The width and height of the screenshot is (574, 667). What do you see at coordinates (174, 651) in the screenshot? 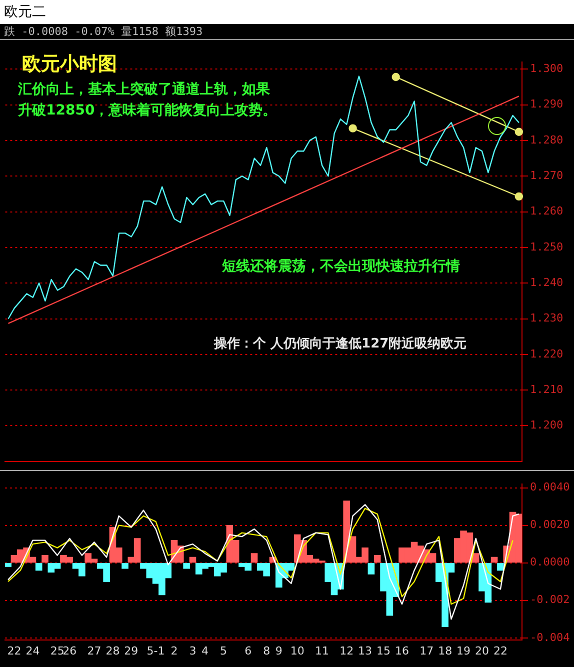
I see `x-tick-label: 2` at bounding box center [174, 651].